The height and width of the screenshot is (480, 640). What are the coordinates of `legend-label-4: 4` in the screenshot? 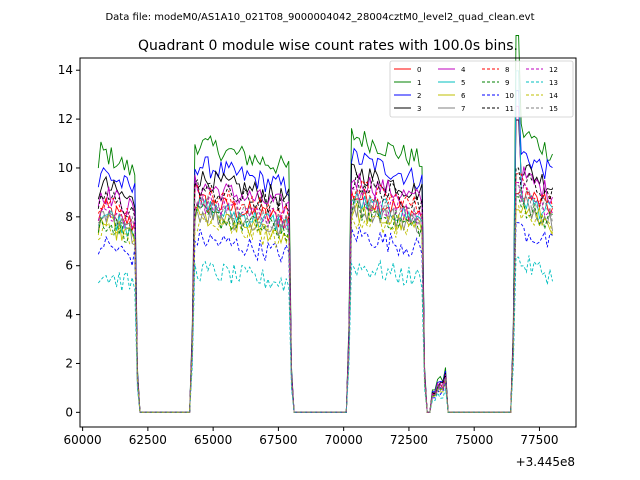 It's located at (463, 70).